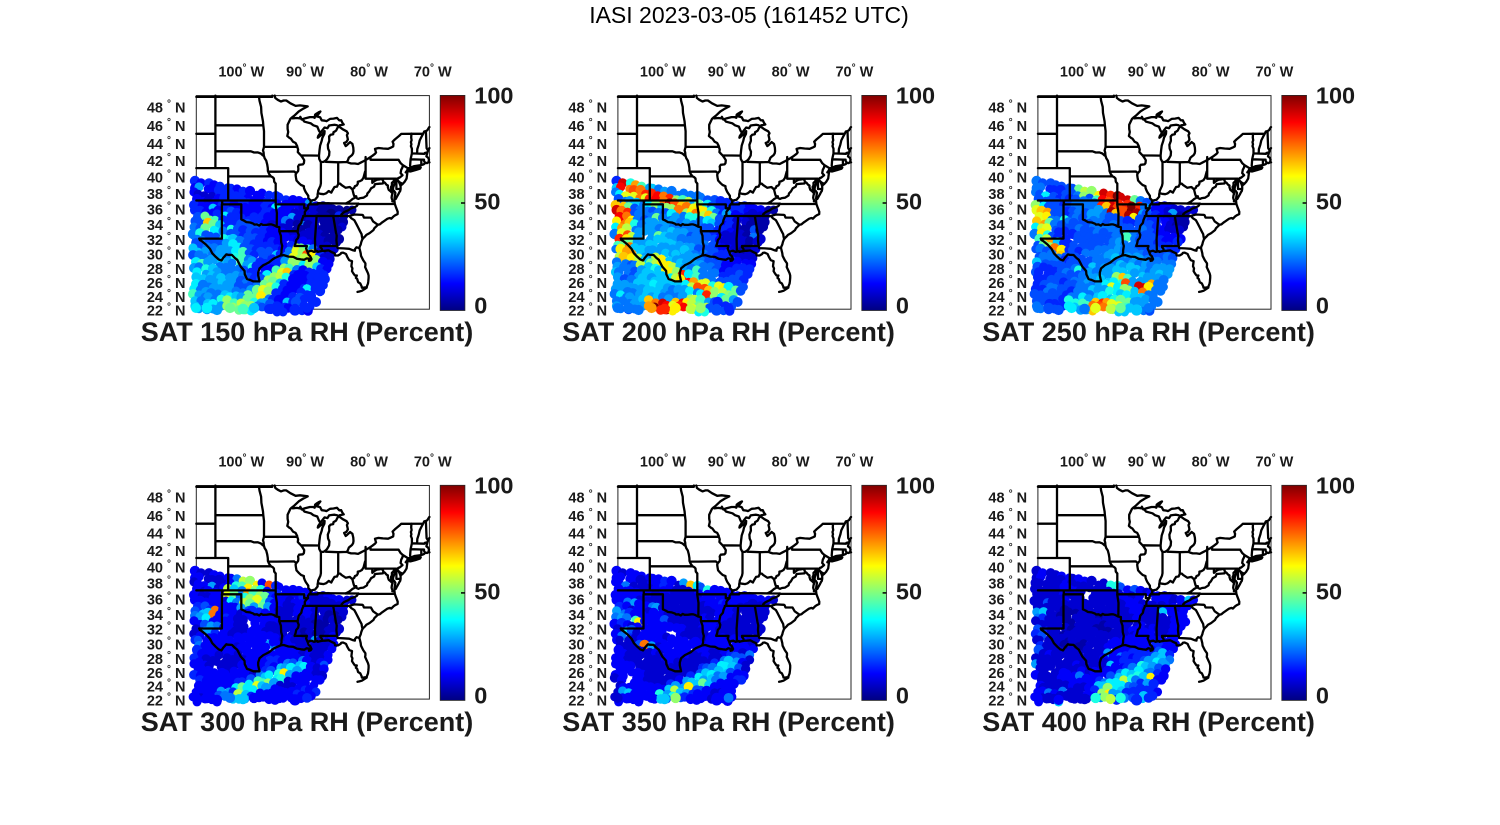 This screenshot has width=1500, height=825. I want to click on svg-text: SAT 150 hPa RH (Percent), so click(307, 332).